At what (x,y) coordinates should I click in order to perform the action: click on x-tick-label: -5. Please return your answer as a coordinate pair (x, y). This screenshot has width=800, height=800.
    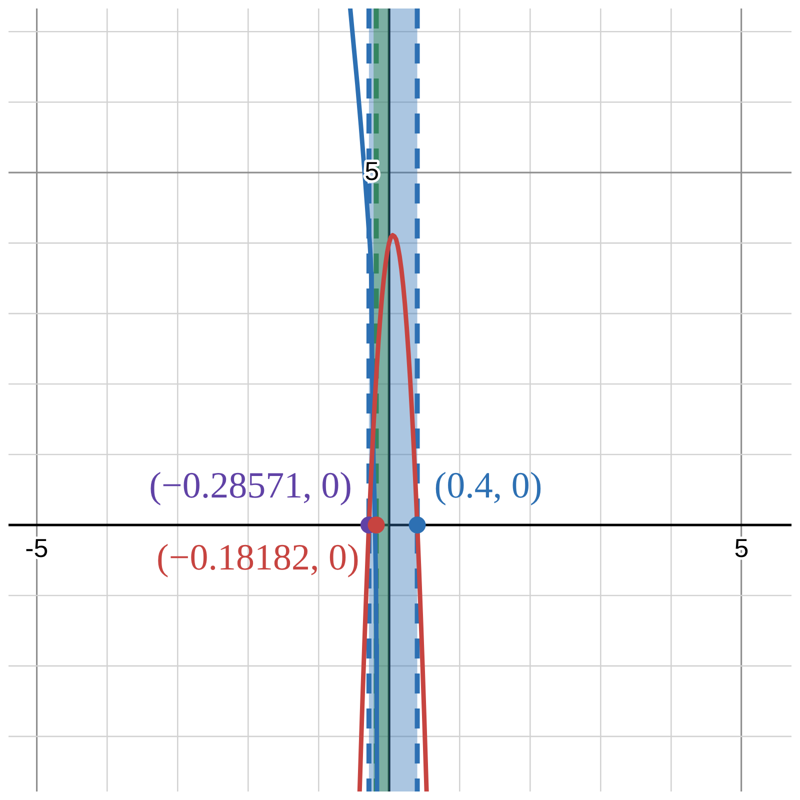
    Looking at the image, I should click on (36, 548).